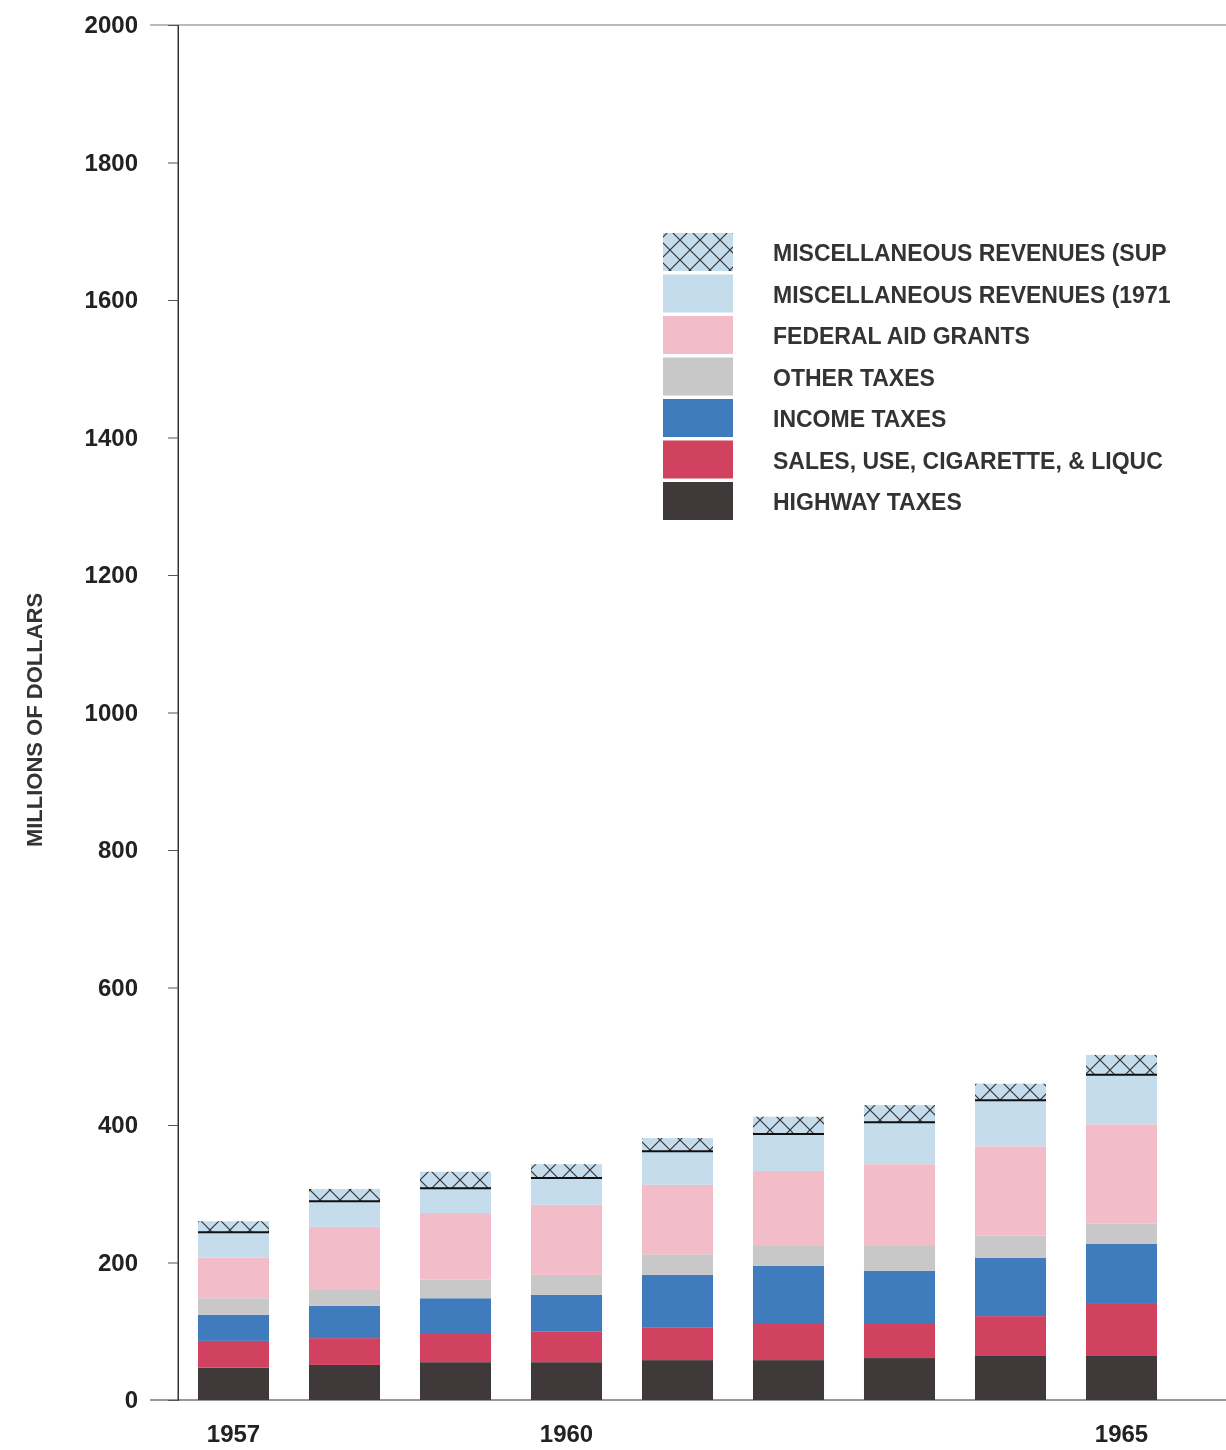 This screenshot has width=1226, height=1450. What do you see at coordinates (854, 377) in the screenshot?
I see `legend-label: OTHER TAXES` at bounding box center [854, 377].